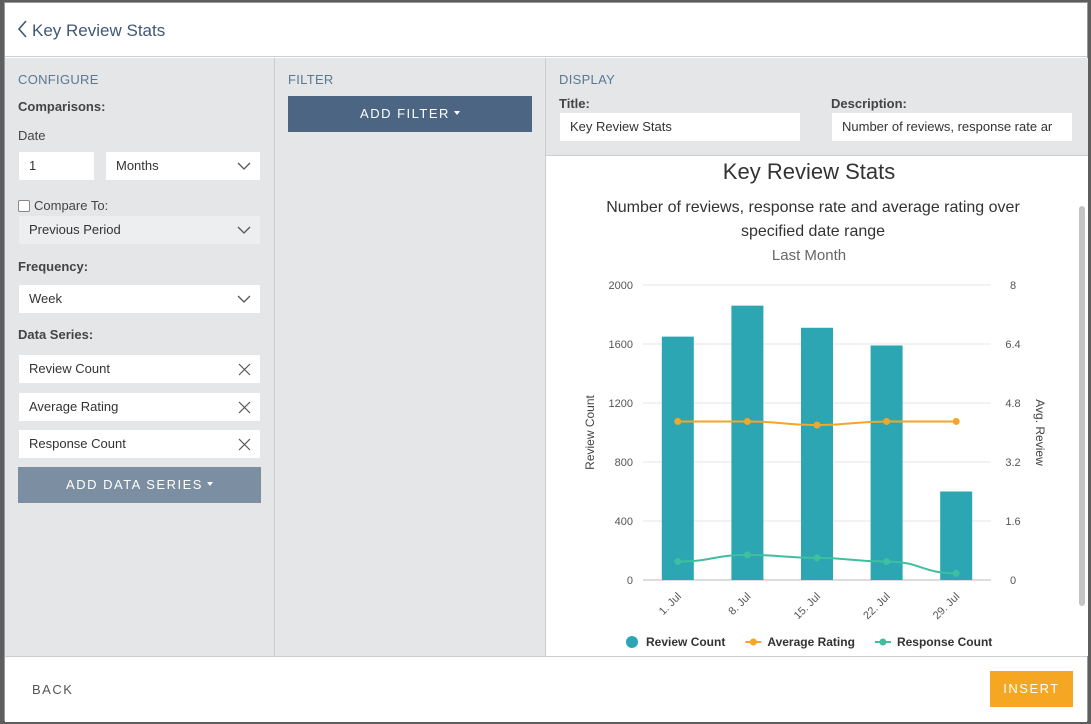 This screenshot has height=724, width=1091. Describe the element at coordinates (546, 30) in the screenshot. I see `dialog-header: Key Review Stats` at that location.